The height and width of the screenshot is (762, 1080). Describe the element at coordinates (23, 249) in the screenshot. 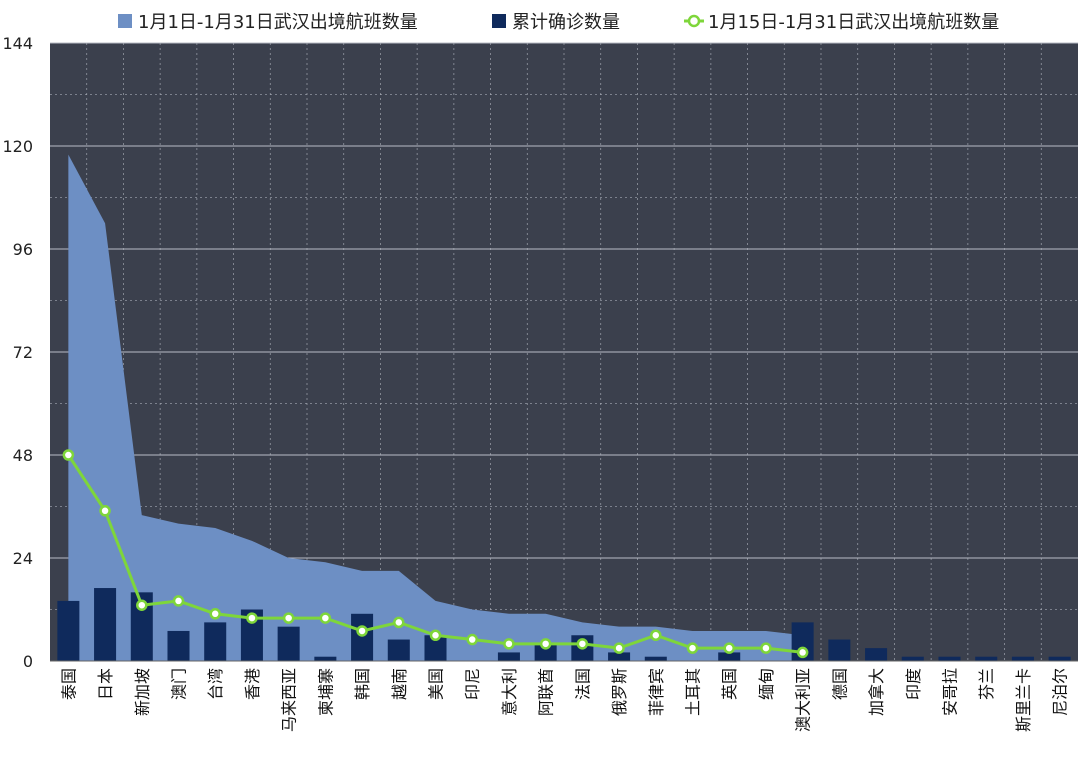

I see `y-tick-label: 96` at that location.